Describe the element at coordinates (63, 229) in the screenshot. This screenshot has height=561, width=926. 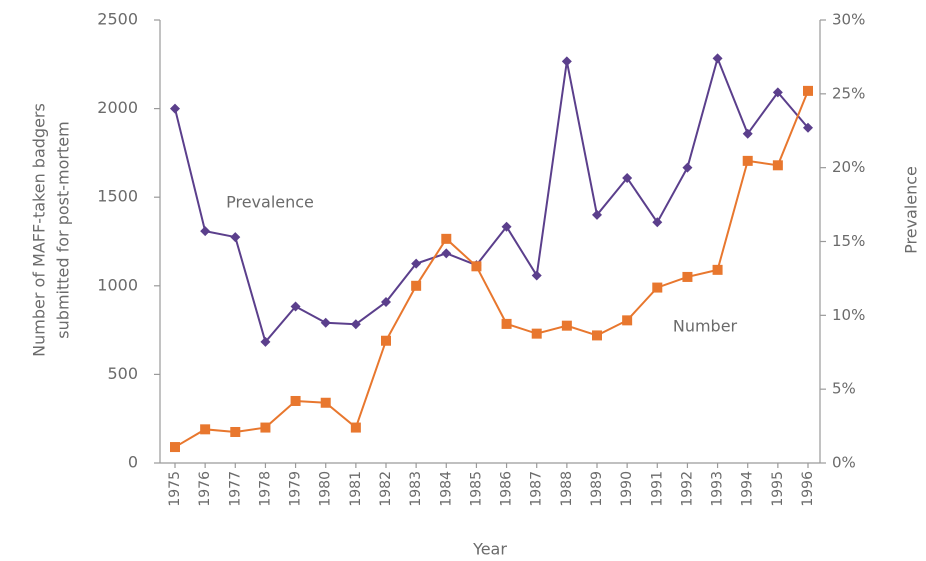
I see `y-axis-label: submitted for post-mortem` at that location.